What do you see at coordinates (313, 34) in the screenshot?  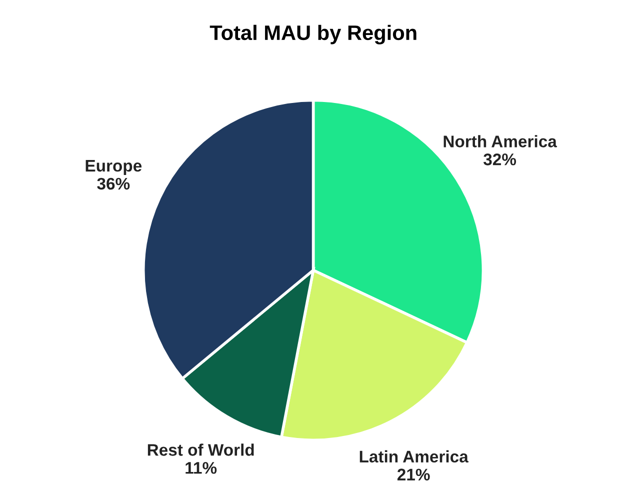 I see `chart-title: Total MAU by Region` at bounding box center [313, 34].